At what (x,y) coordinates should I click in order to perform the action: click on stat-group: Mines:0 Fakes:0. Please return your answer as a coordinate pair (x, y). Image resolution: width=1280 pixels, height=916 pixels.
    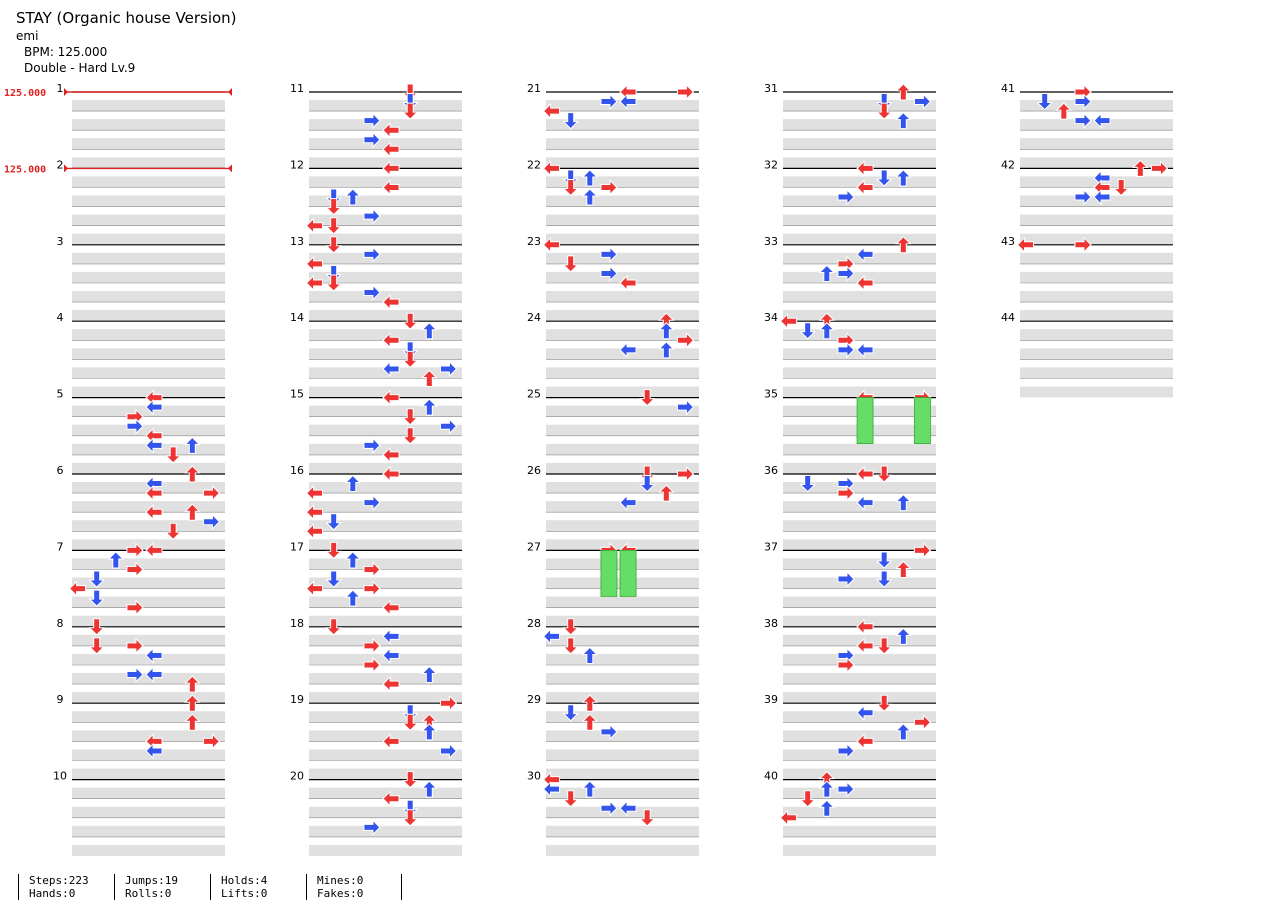
    Looking at the image, I should click on (354, 887).